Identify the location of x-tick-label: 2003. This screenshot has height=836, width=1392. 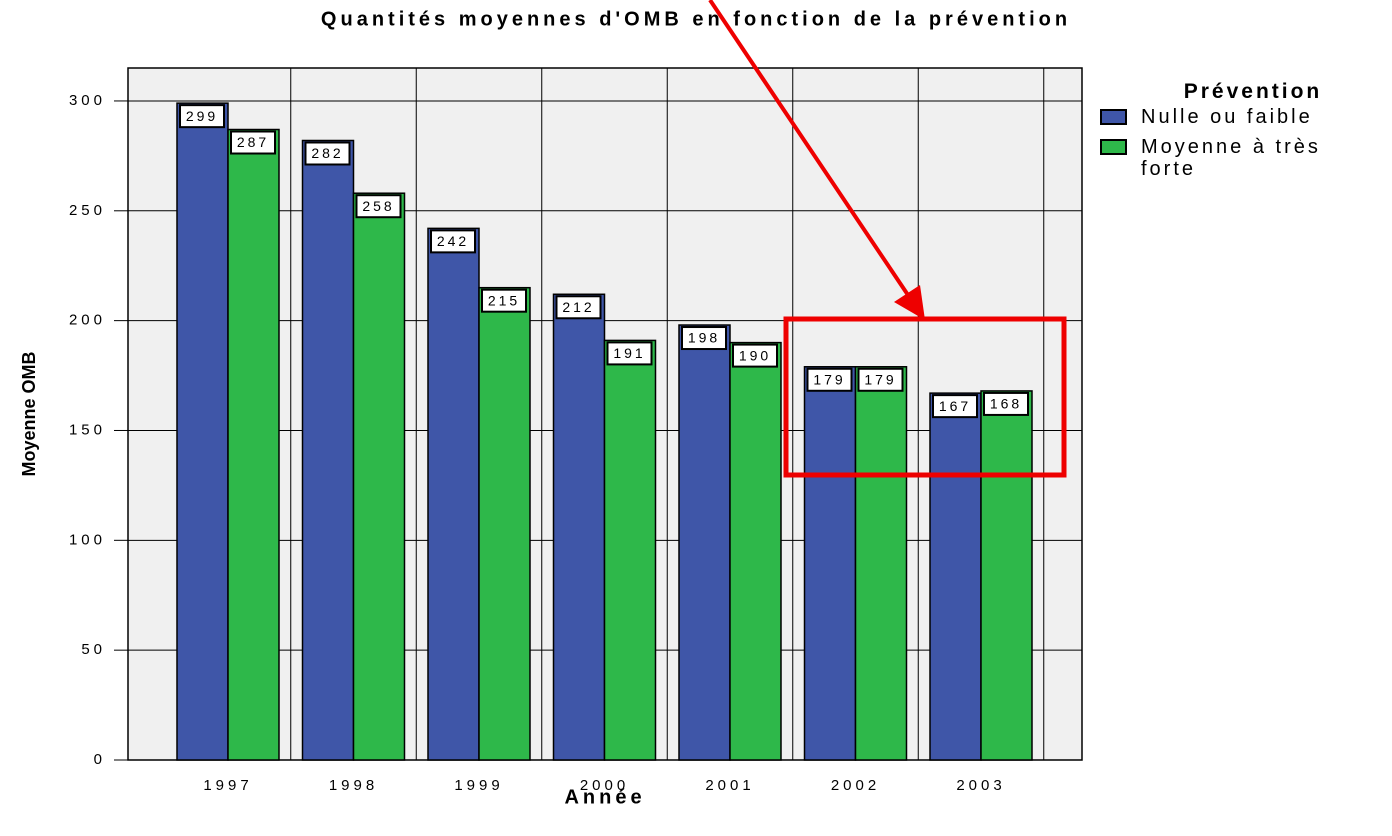
(980, 785).